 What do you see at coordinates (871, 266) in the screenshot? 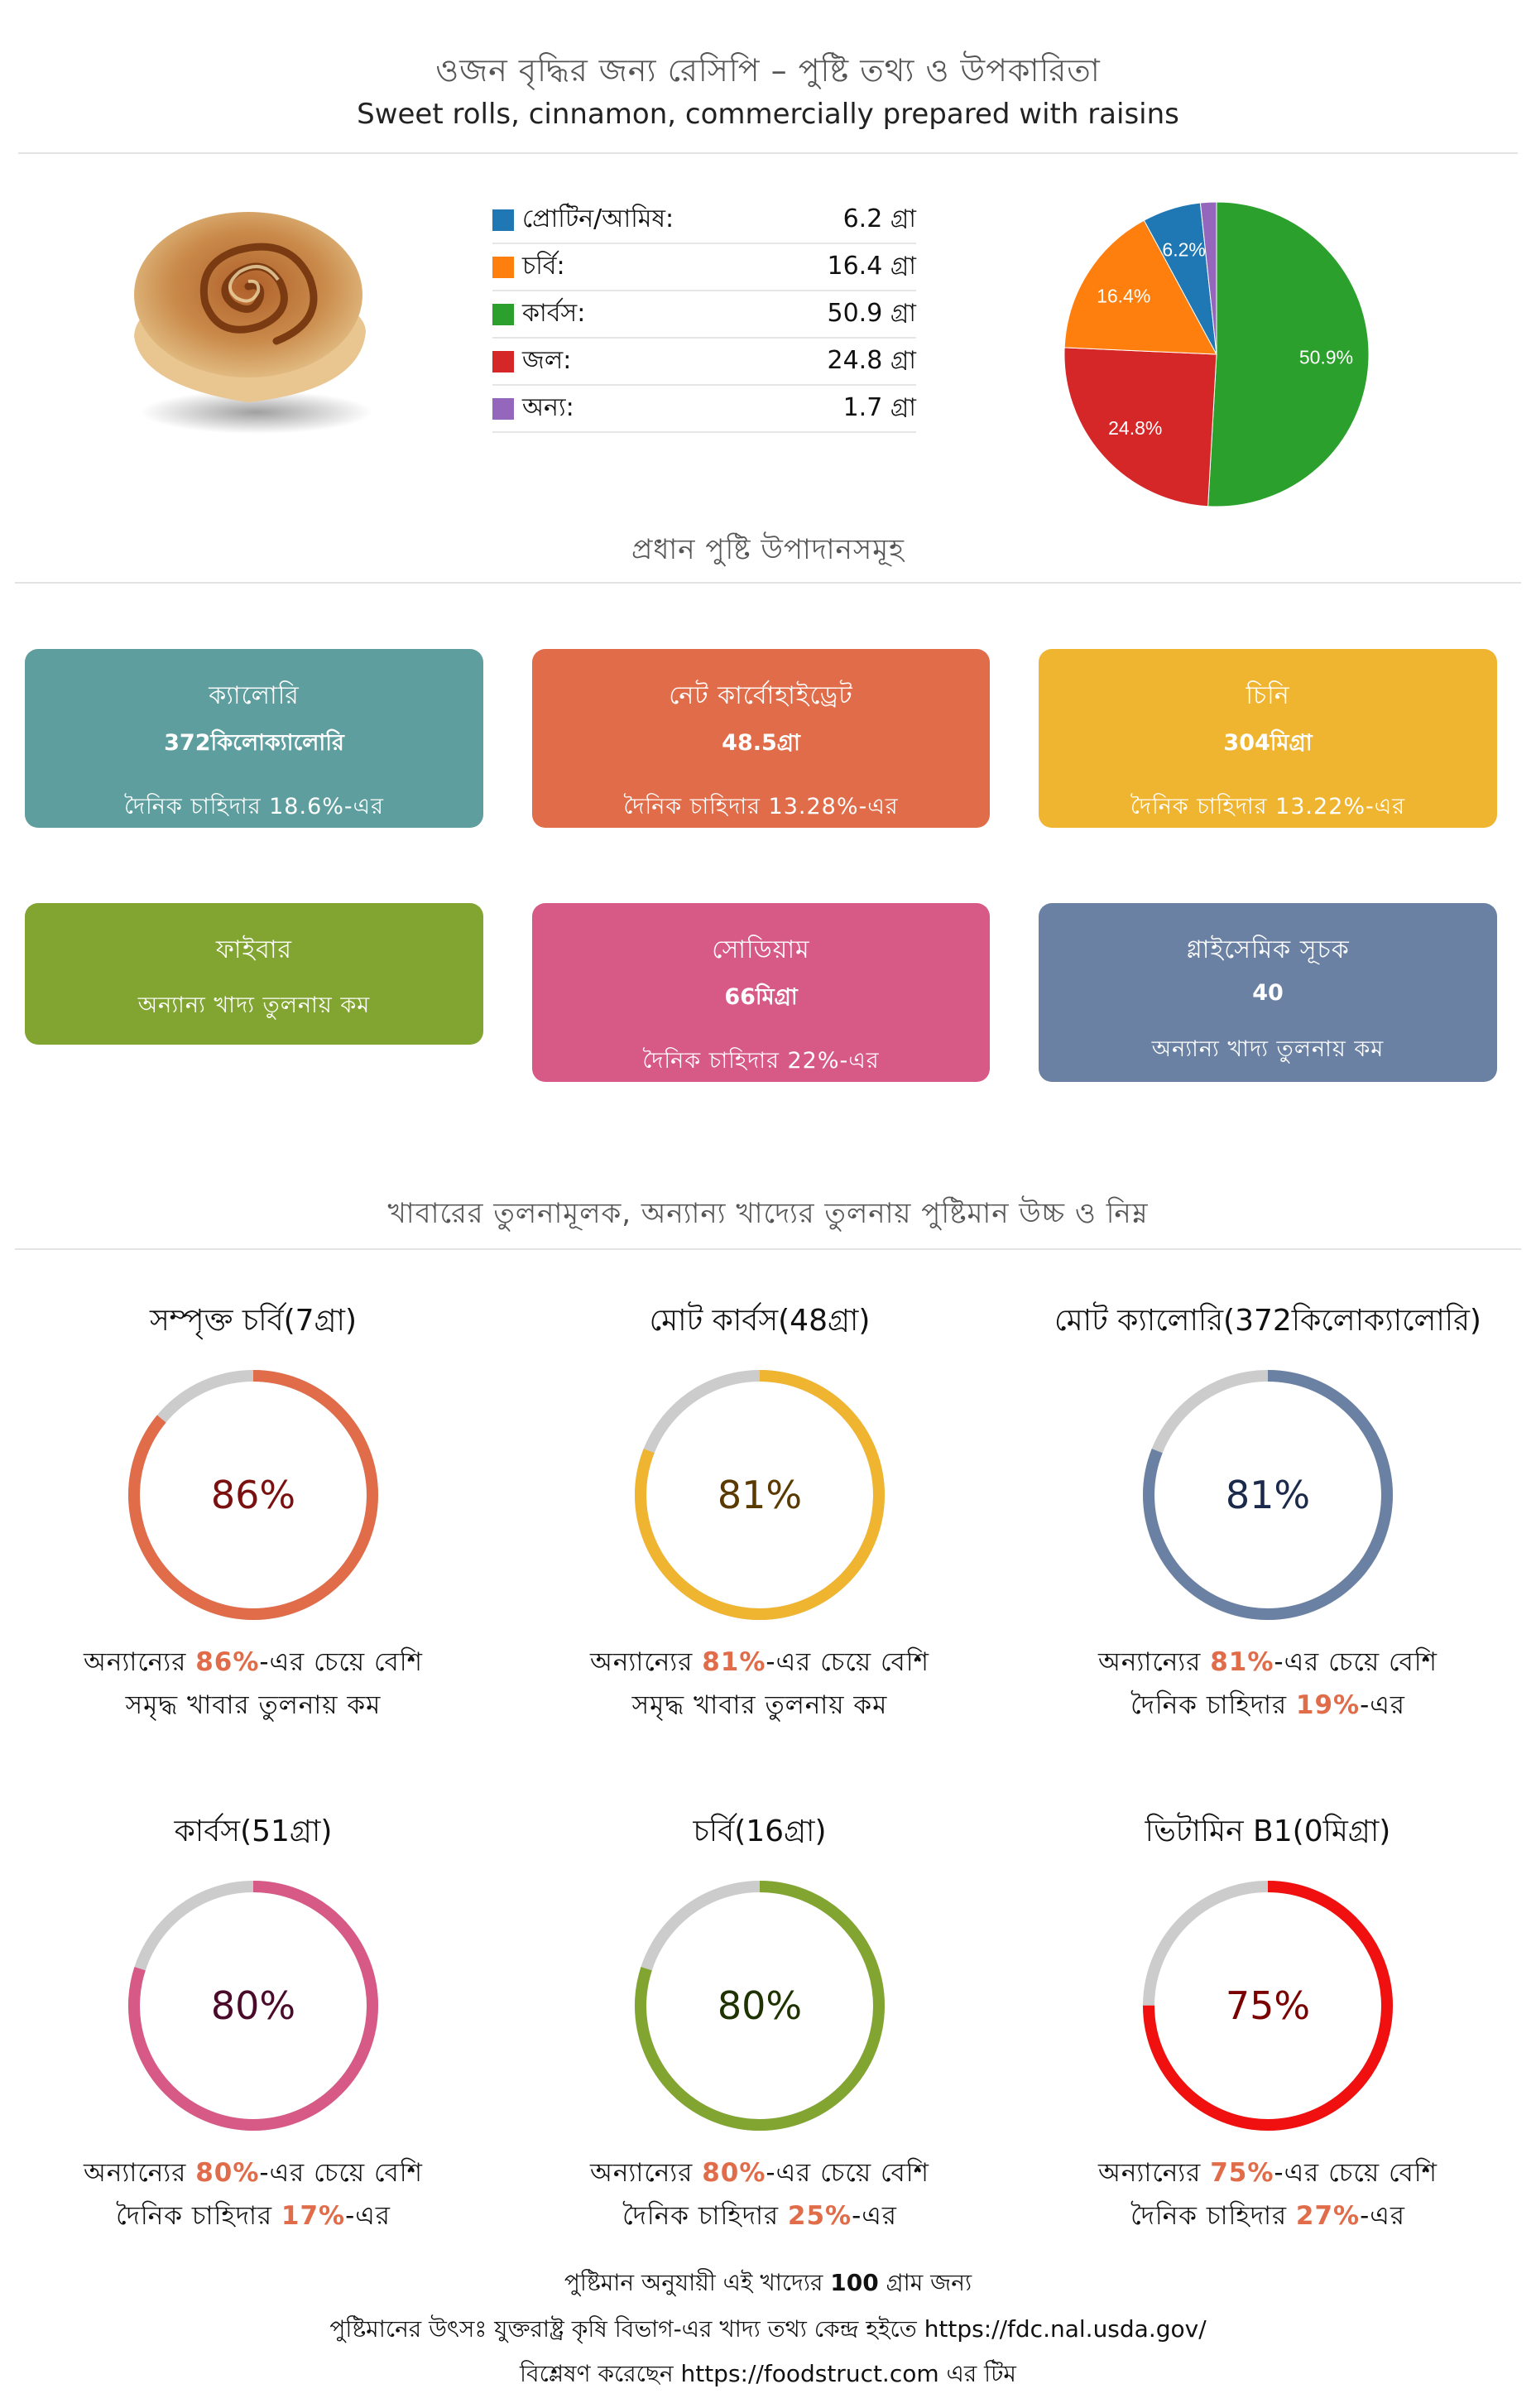
I see `legend-value: 16.4 গ্রা` at bounding box center [871, 266].